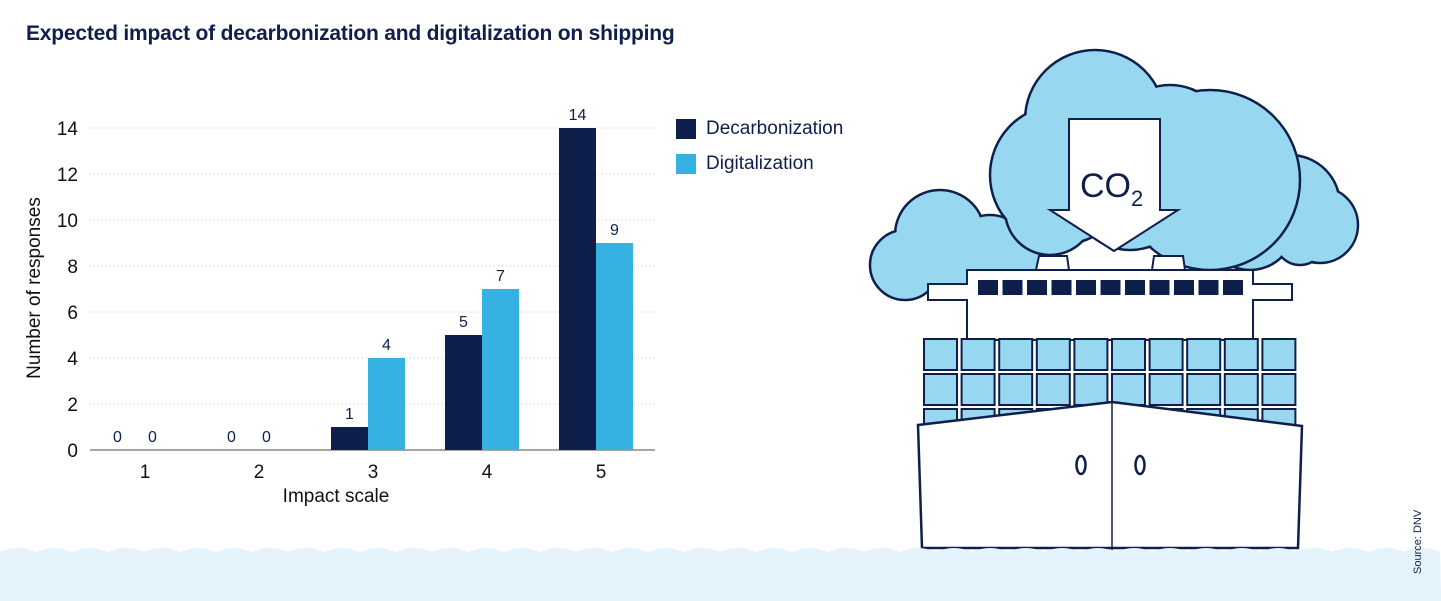  I want to click on water-front, so click(1170, 574).